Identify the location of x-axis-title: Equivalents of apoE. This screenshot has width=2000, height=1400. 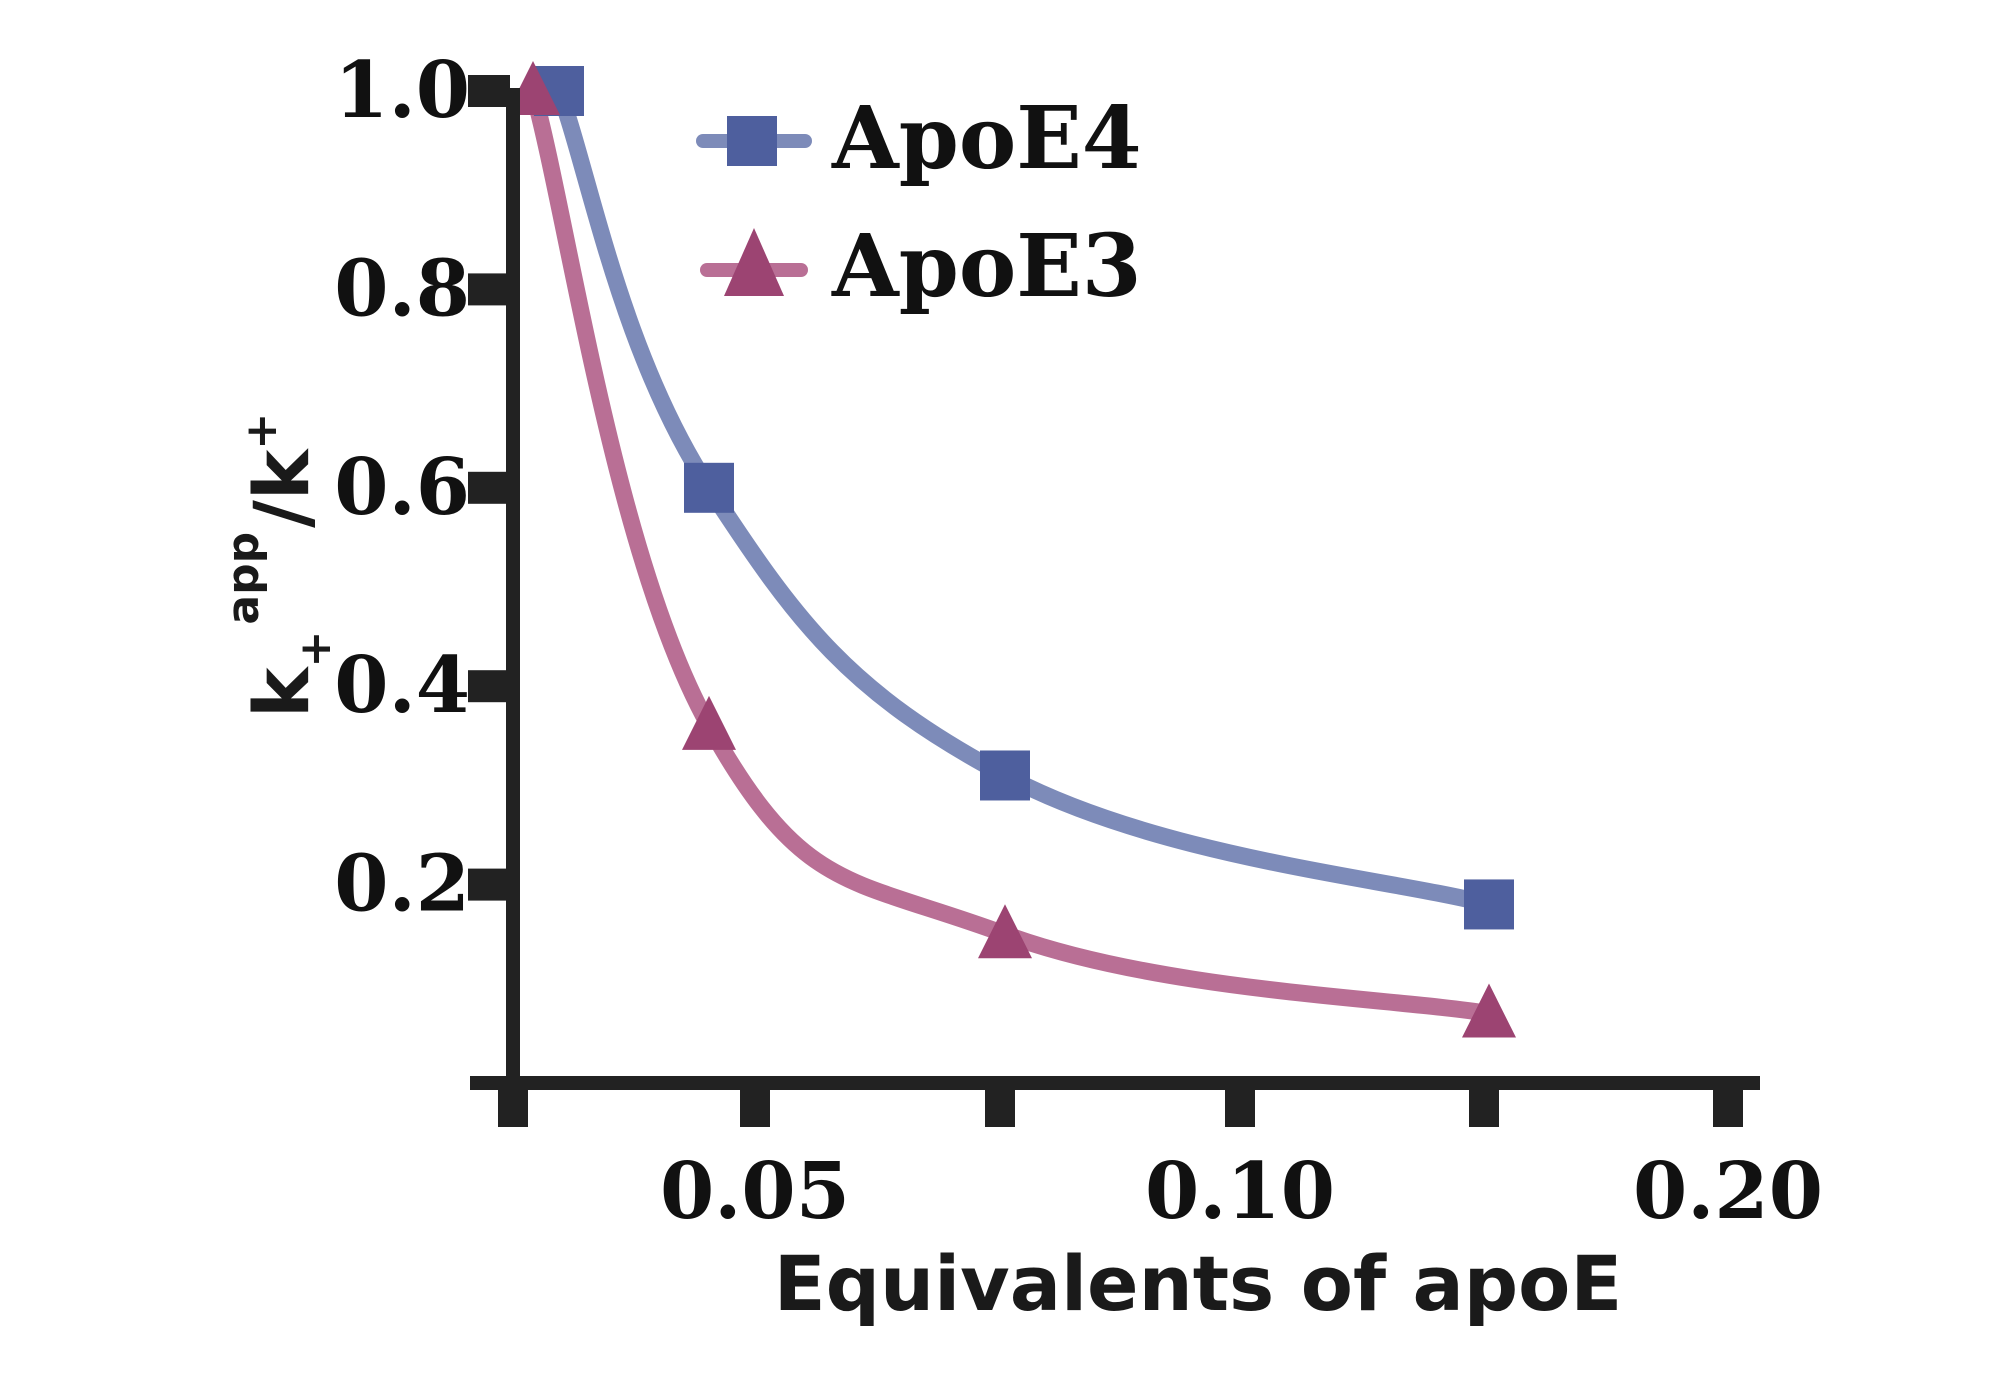
(1198, 1283).